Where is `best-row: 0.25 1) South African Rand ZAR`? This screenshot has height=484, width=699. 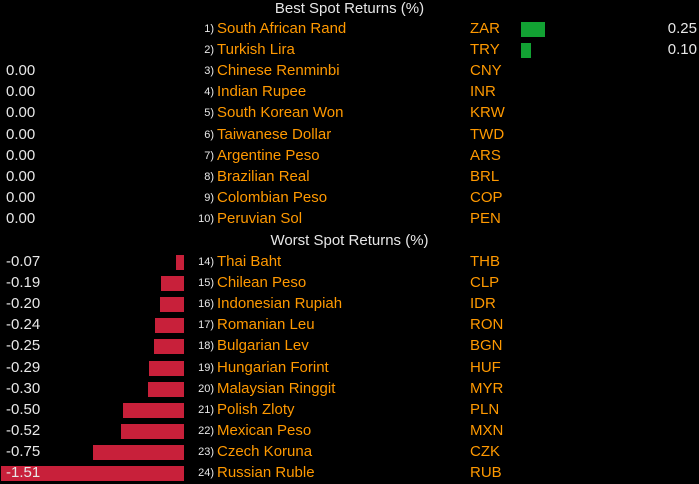 best-row: 0.25 1) South African Rand ZAR is located at coordinates (349, 29).